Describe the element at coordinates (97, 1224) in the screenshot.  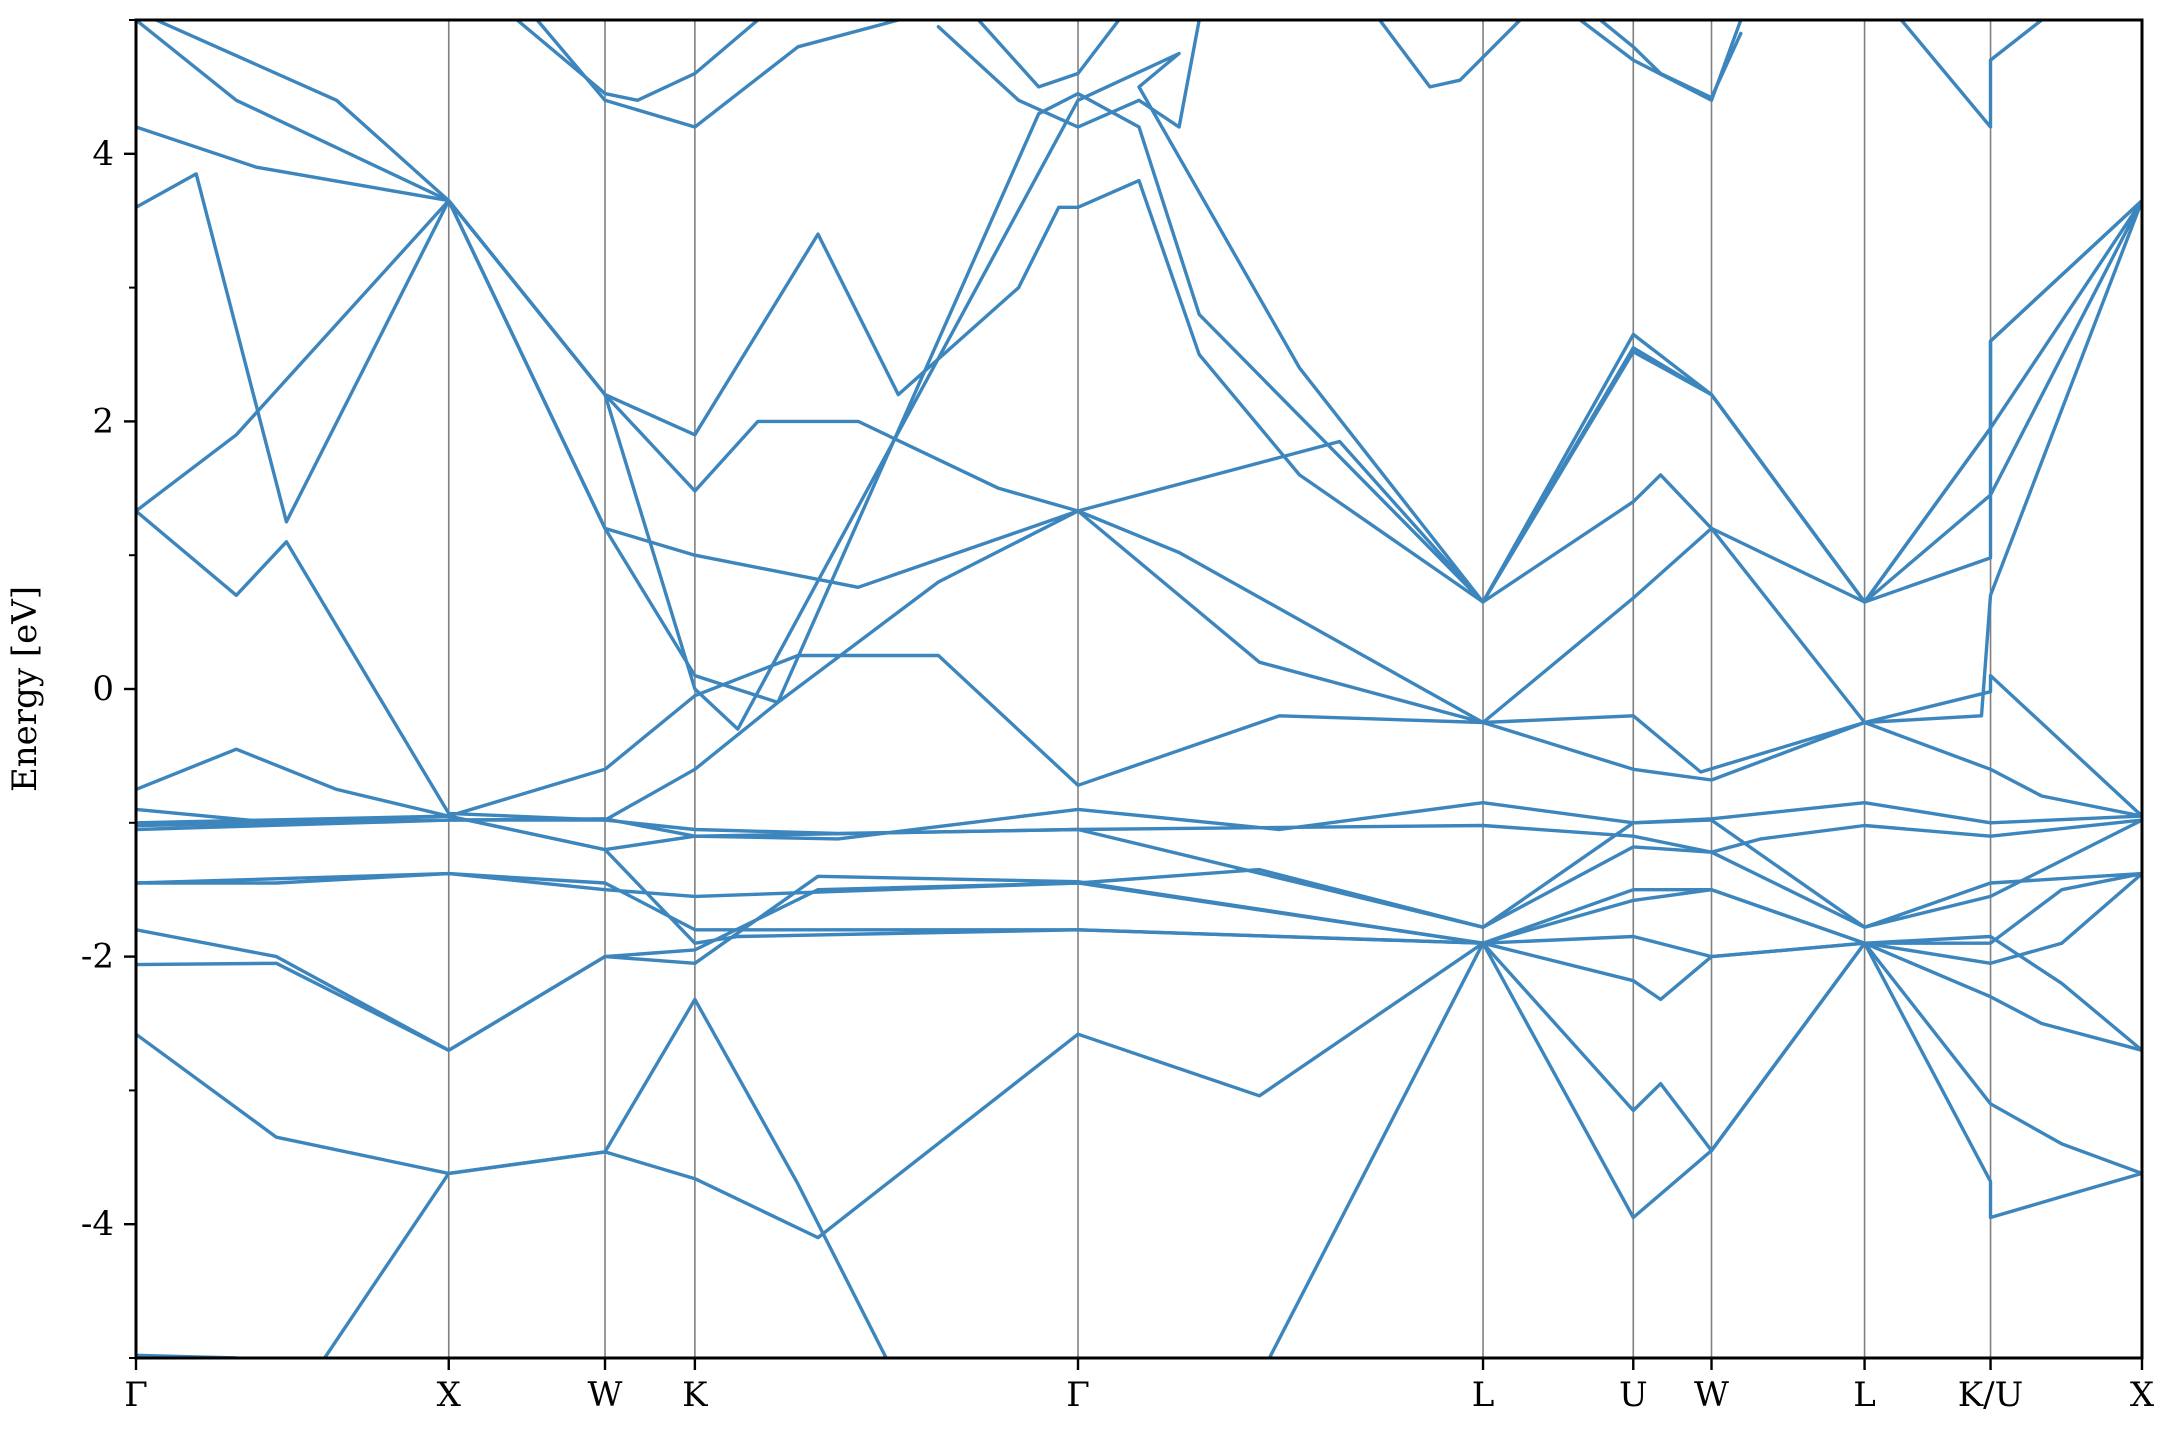
I see `y-tick-label: -4` at that location.